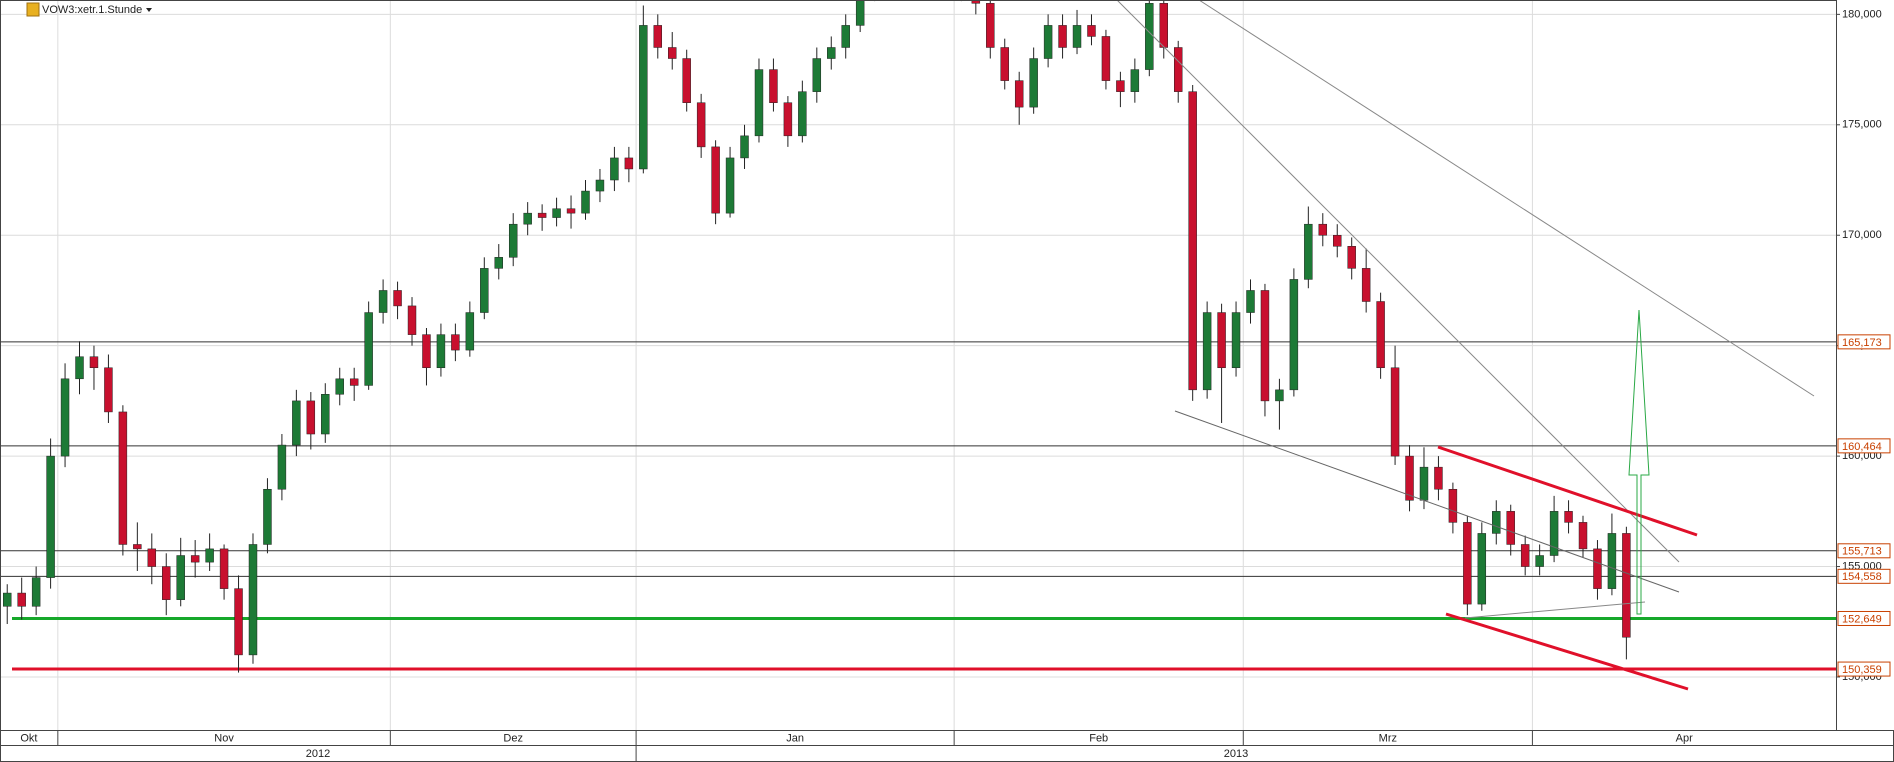 This screenshot has width=1894, height=762. I want to click on y-axis-area, so click(1865, 365).